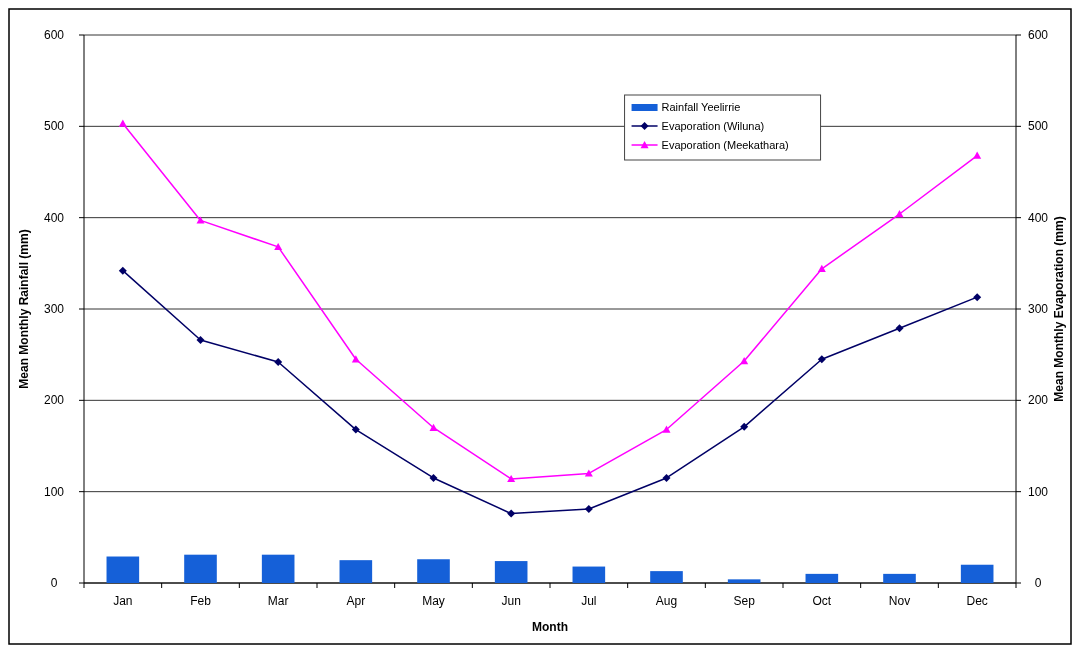 The height and width of the screenshot is (653, 1080). Describe the element at coordinates (201, 601) in the screenshot. I see `x-tick-label: Feb` at that location.